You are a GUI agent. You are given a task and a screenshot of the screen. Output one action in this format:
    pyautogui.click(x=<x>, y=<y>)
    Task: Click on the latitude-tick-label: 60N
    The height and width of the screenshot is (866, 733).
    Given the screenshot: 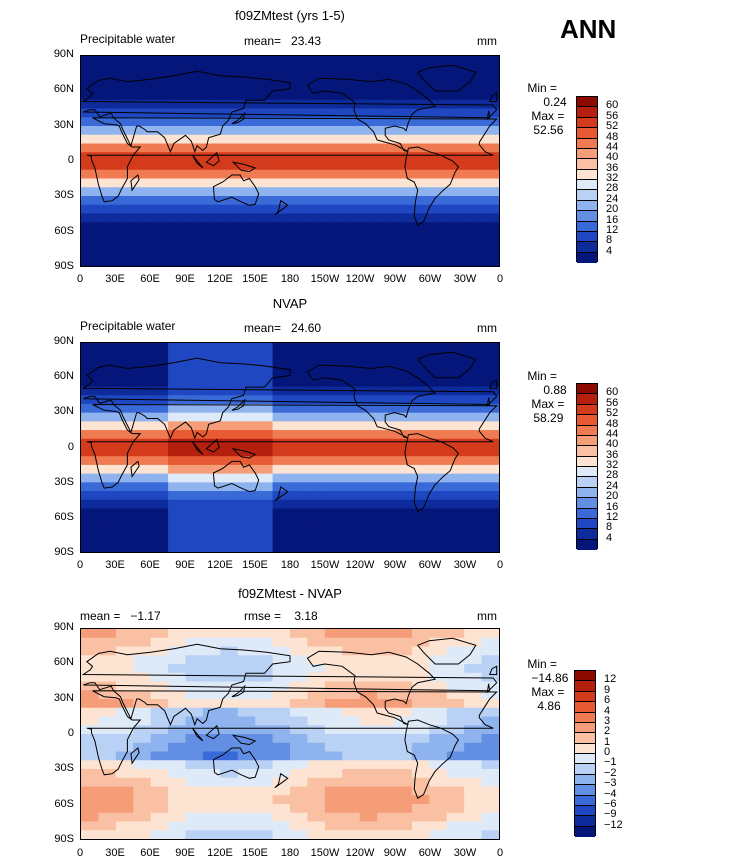 What is the action you would take?
    pyautogui.click(x=63, y=662)
    